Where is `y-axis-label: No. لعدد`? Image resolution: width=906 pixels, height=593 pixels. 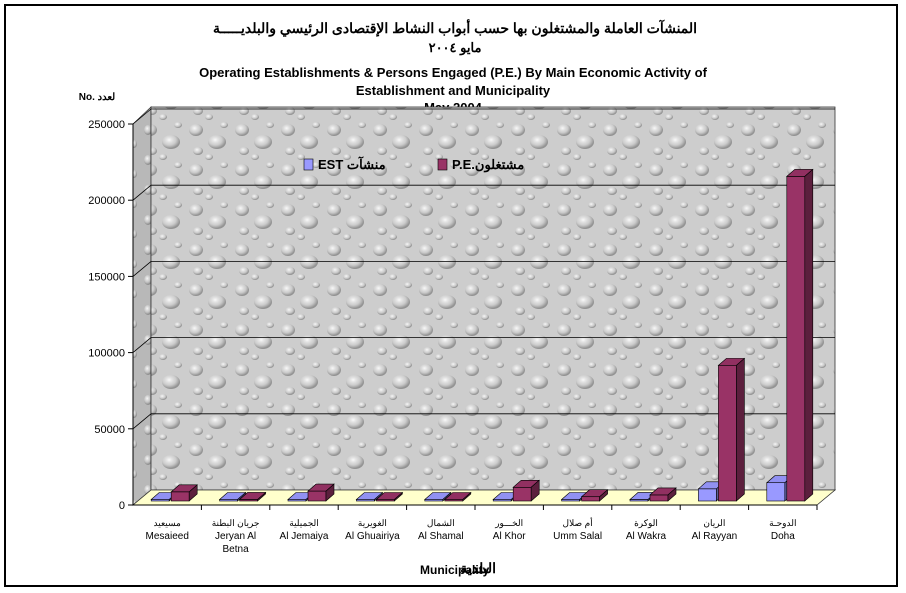
y-axis-label: No. لعدد is located at coordinates (97, 97).